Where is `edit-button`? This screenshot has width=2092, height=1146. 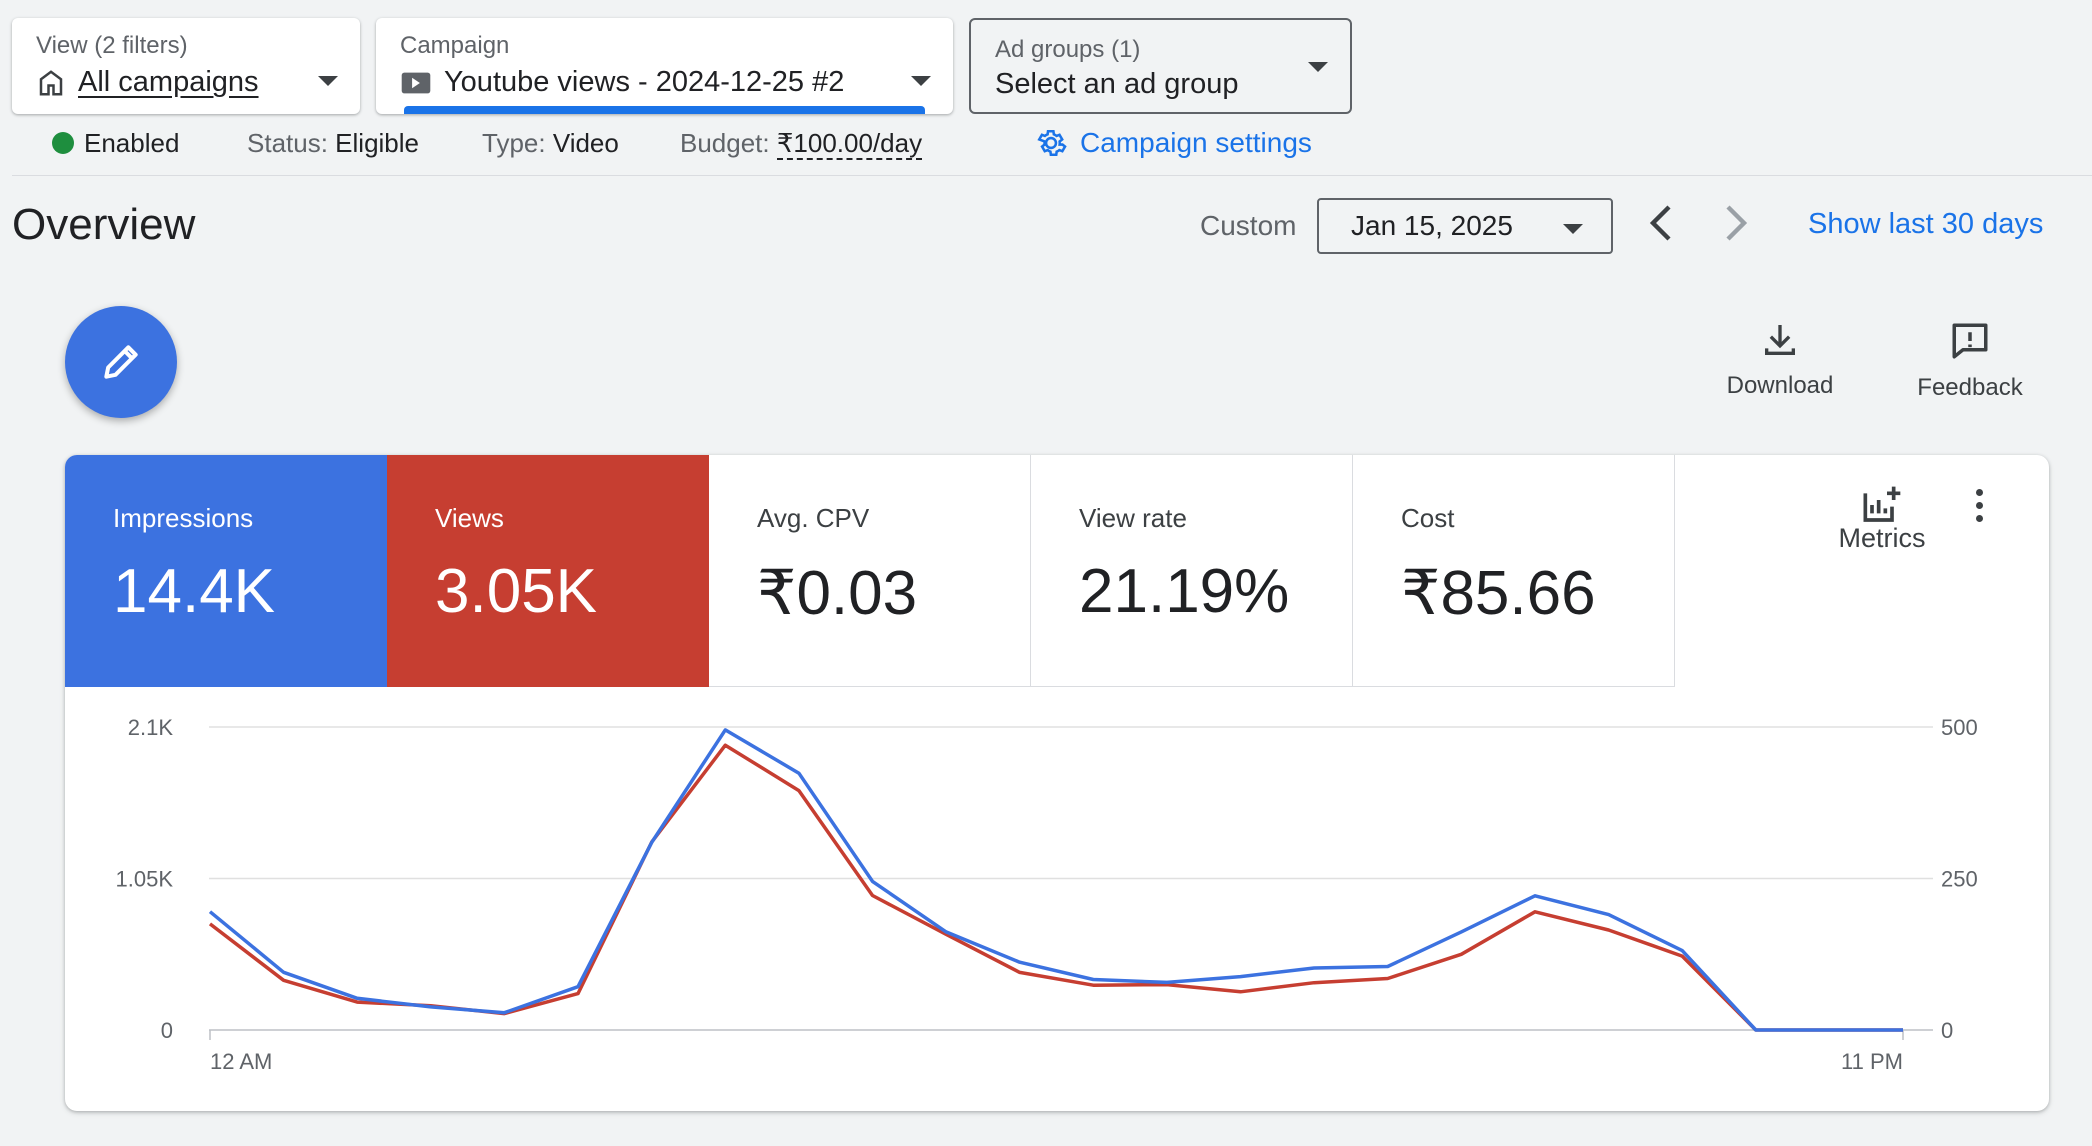 edit-button is located at coordinates (121, 362).